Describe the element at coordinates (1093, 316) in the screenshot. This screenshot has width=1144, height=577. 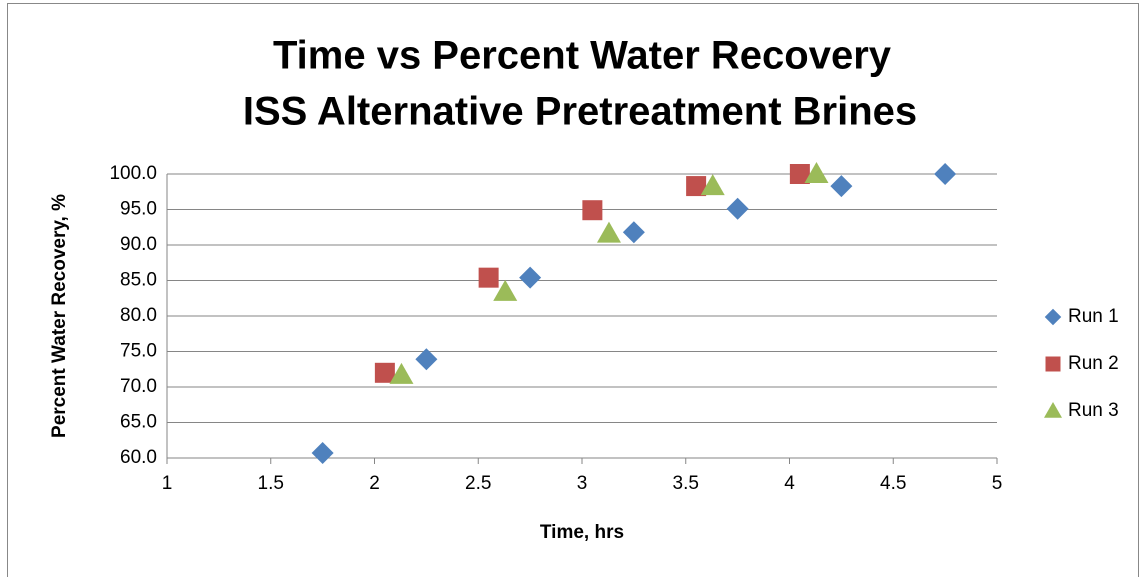
I see `legend-label: Run 1` at that location.